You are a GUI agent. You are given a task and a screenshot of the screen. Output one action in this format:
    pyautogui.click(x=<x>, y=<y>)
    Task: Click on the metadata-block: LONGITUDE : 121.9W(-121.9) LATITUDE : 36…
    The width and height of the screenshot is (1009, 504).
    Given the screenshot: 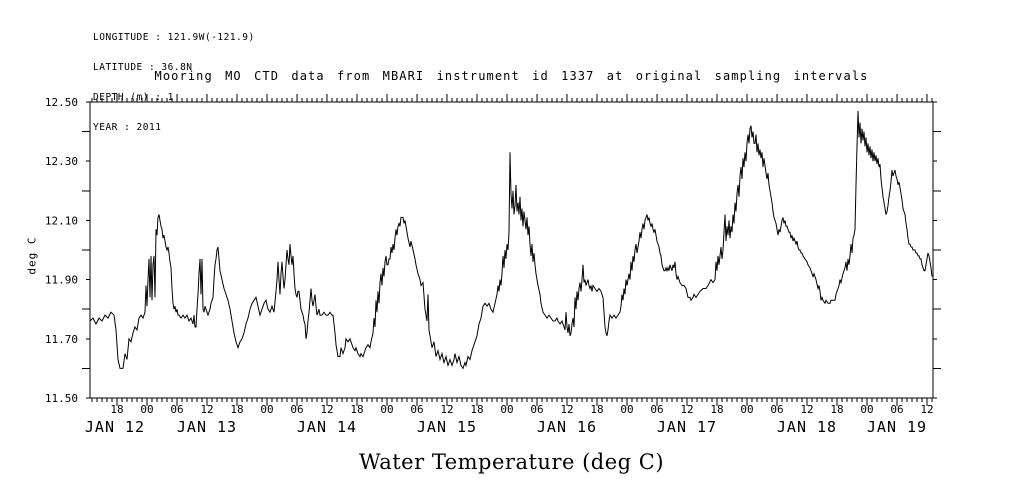 What is the action you would take?
    pyautogui.click(x=174, y=83)
    